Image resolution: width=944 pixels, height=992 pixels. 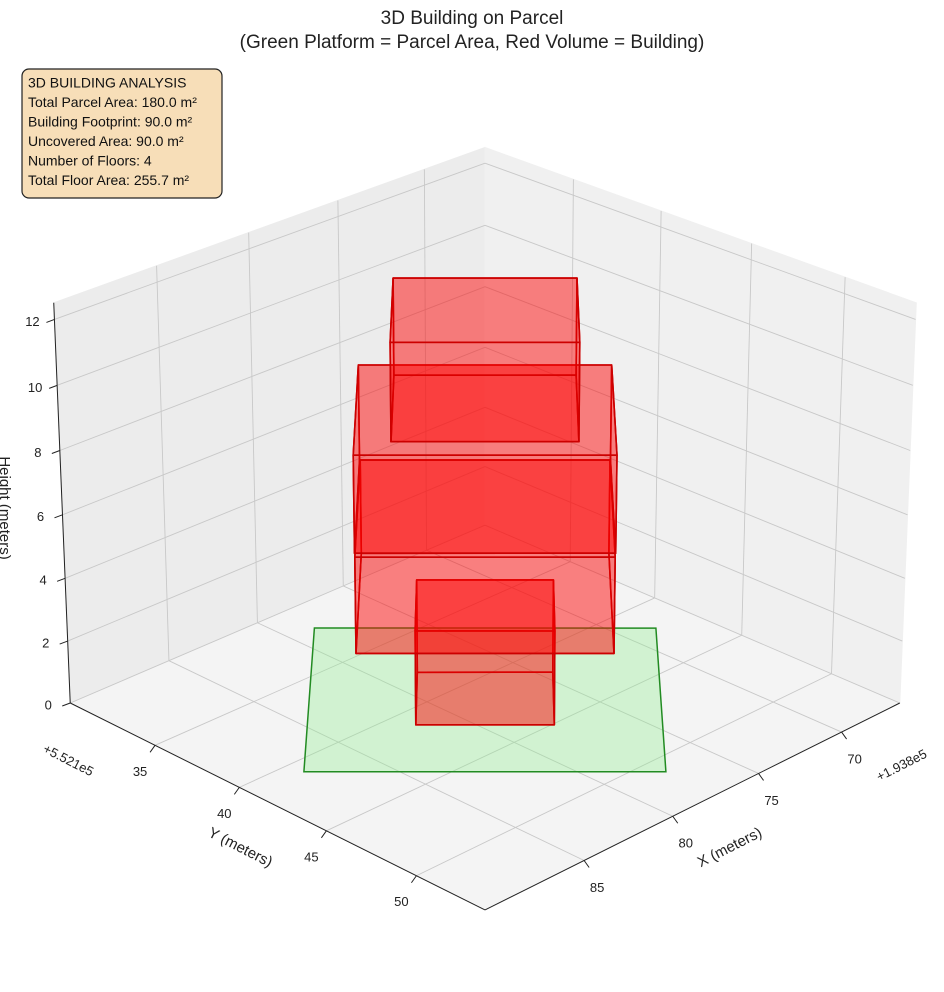 I want to click on x-axis-label: X (meters), so click(x=730, y=847).